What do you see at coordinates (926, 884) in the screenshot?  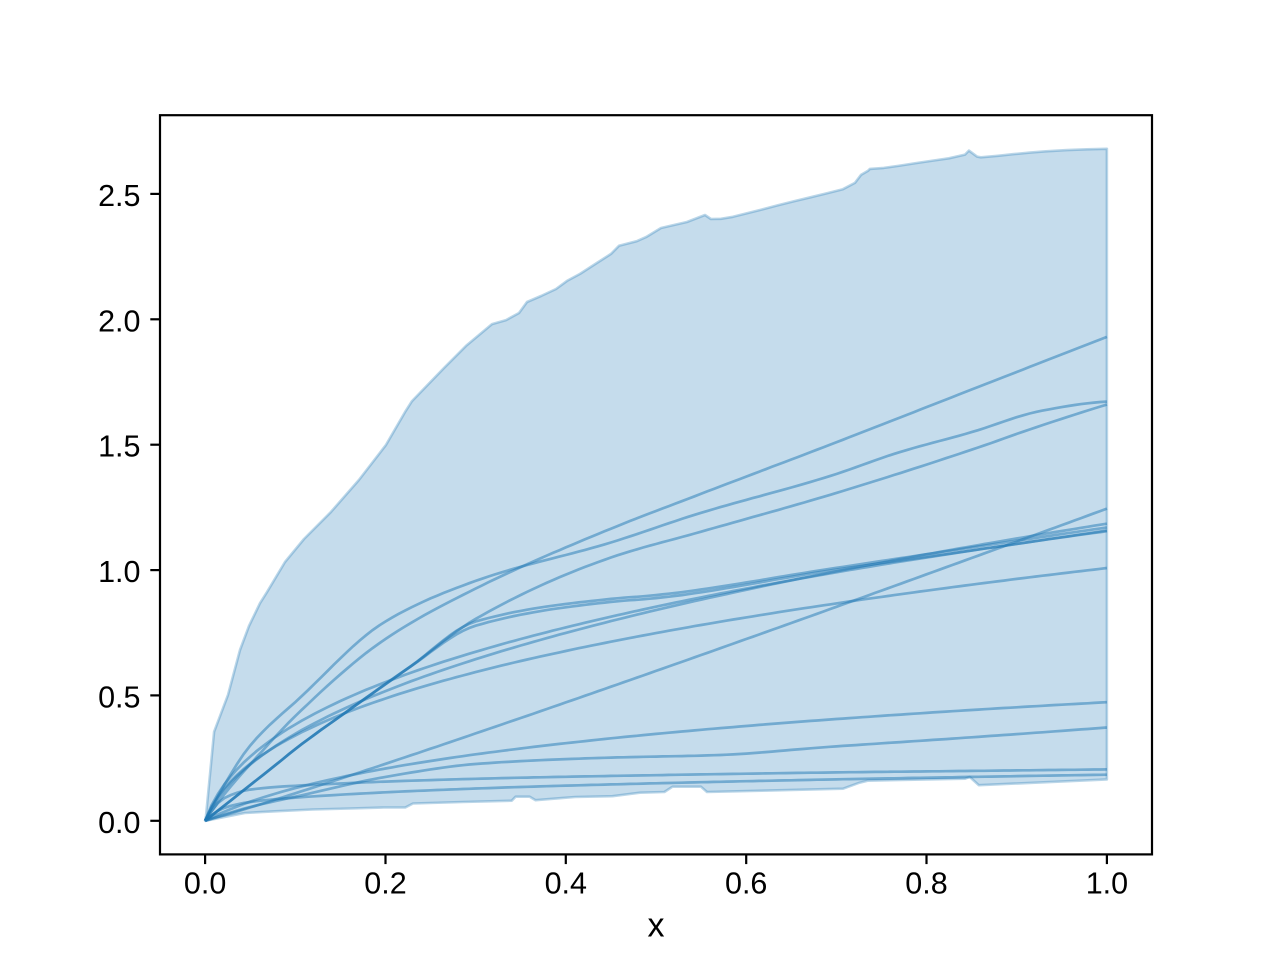 I see `svg-text: 0.8` at bounding box center [926, 884].